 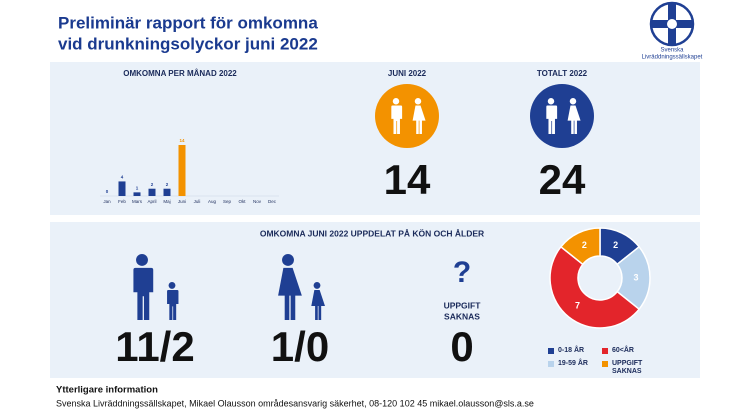 I want to click on unknown-label: SAKNAS, so click(x=462, y=316).